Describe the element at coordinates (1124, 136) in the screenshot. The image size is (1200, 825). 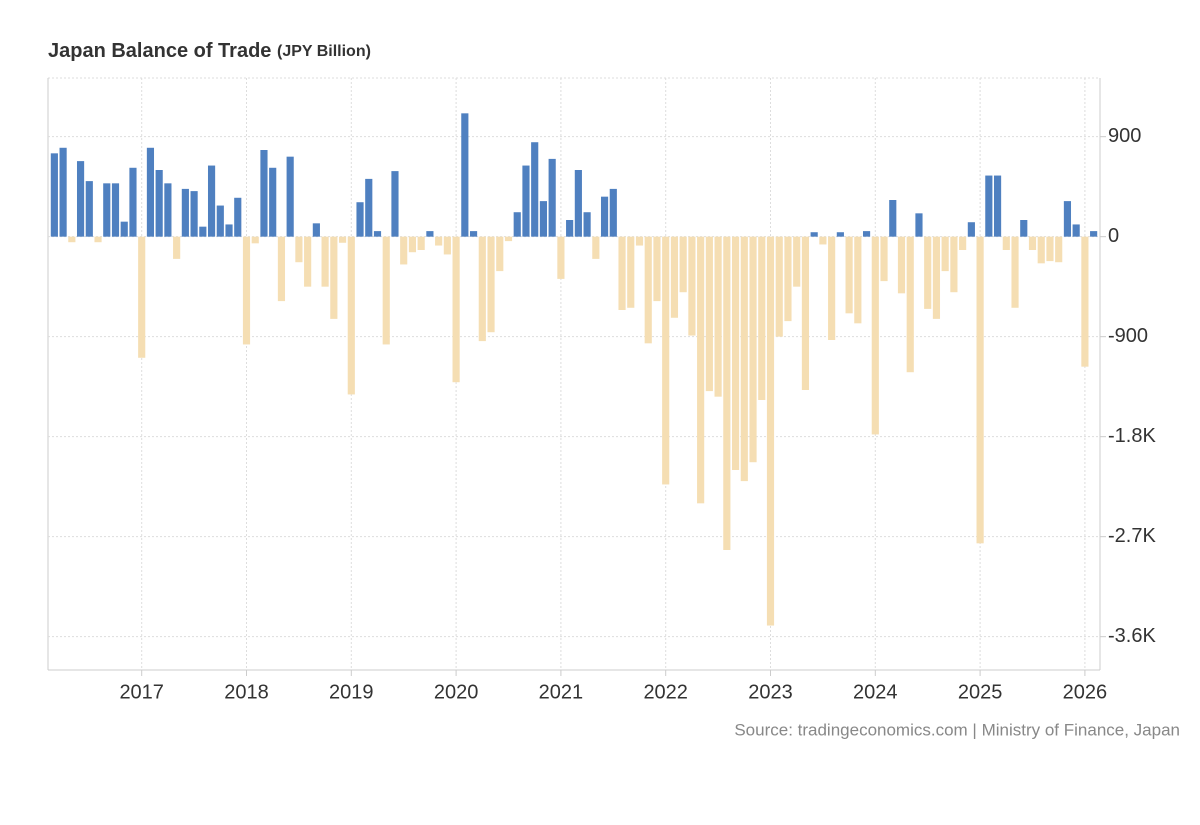
I see `y-tick-label: 900` at that location.